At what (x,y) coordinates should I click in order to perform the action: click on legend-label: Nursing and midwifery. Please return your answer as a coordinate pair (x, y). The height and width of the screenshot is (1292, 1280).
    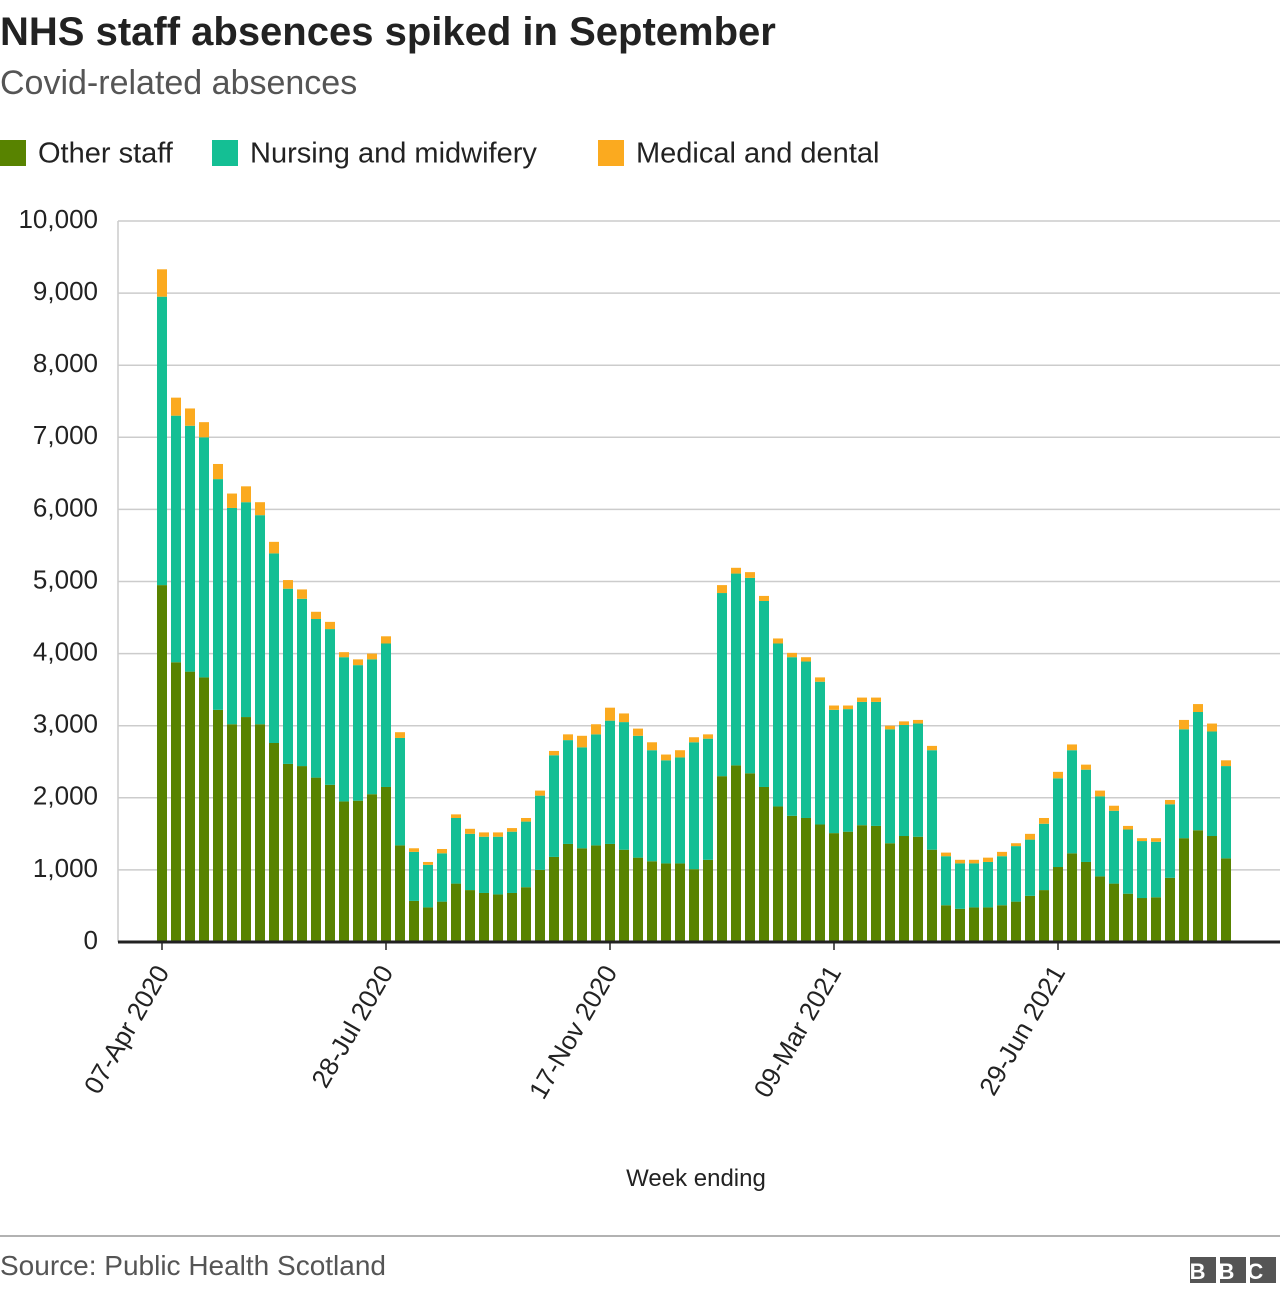
    Looking at the image, I should click on (393, 154).